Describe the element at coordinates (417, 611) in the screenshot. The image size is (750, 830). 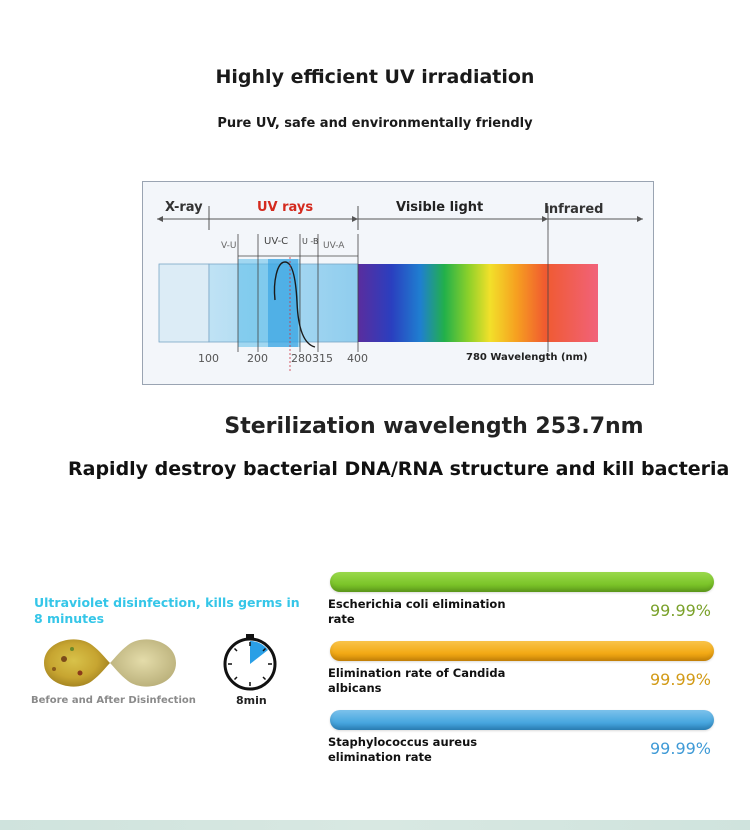
I see `ecoli-rate-label: Escherichia coli elimination rate` at that location.